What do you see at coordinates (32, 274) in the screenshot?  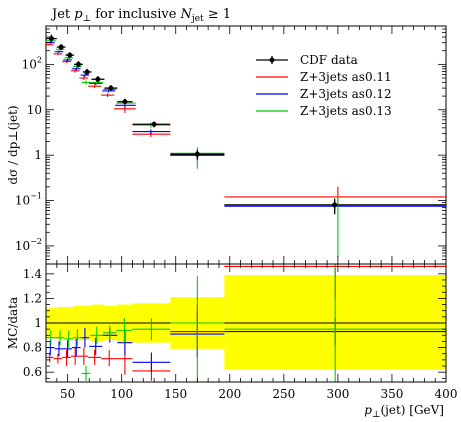 I see `ratio-y-tick-label: 1.4` at bounding box center [32, 274].